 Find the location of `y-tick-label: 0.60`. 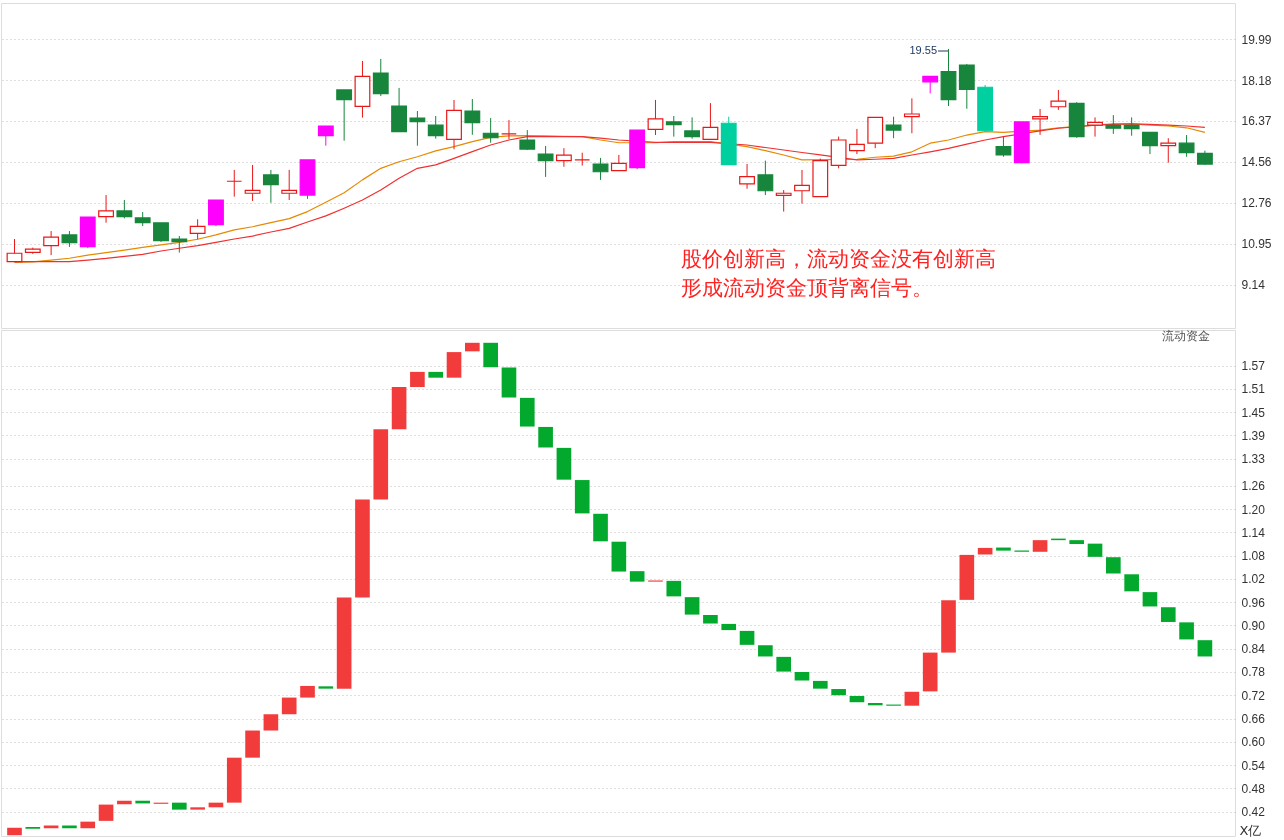

y-tick-label: 0.60 is located at coordinates (1253, 742).